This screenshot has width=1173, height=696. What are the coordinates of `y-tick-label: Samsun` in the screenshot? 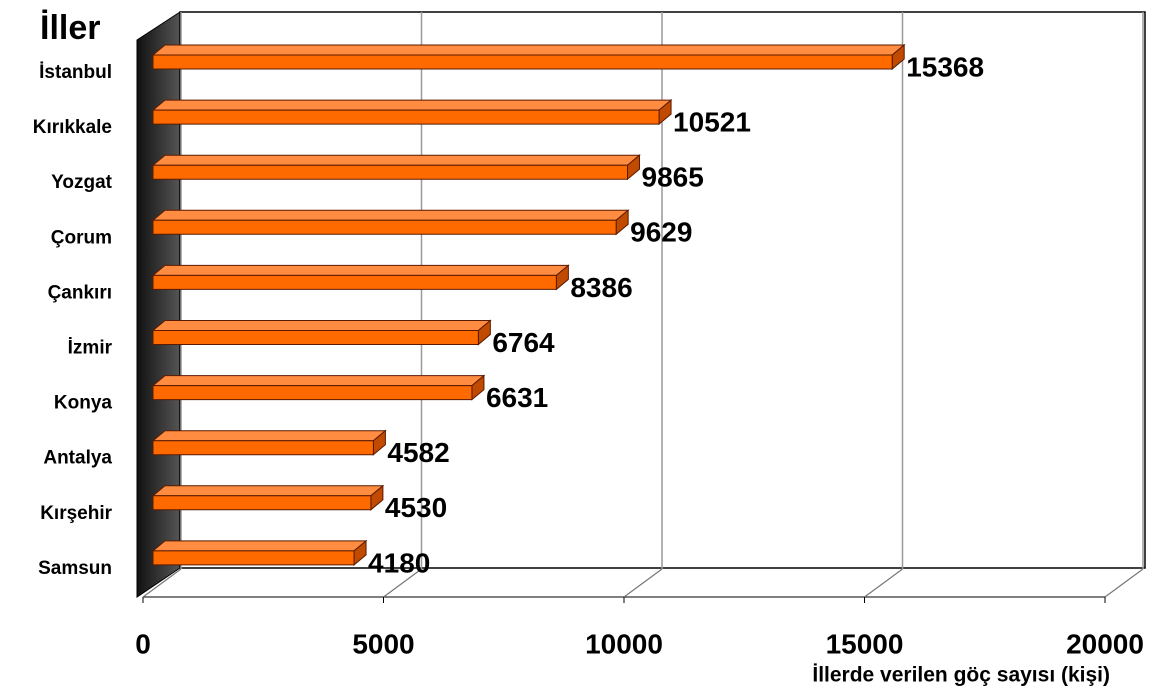 It's located at (75, 568).